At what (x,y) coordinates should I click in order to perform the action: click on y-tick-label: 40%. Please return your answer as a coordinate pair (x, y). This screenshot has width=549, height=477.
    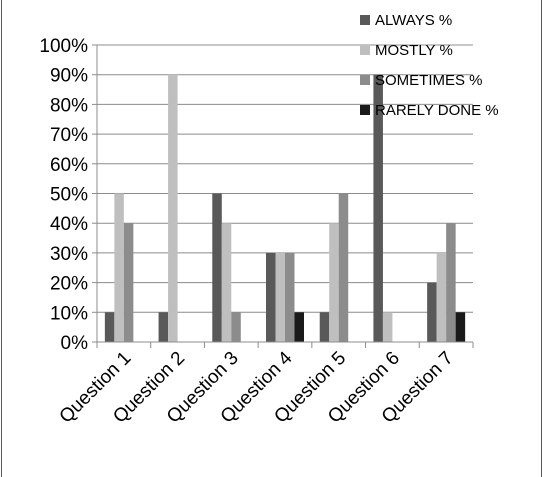
    Looking at the image, I should click on (69, 224).